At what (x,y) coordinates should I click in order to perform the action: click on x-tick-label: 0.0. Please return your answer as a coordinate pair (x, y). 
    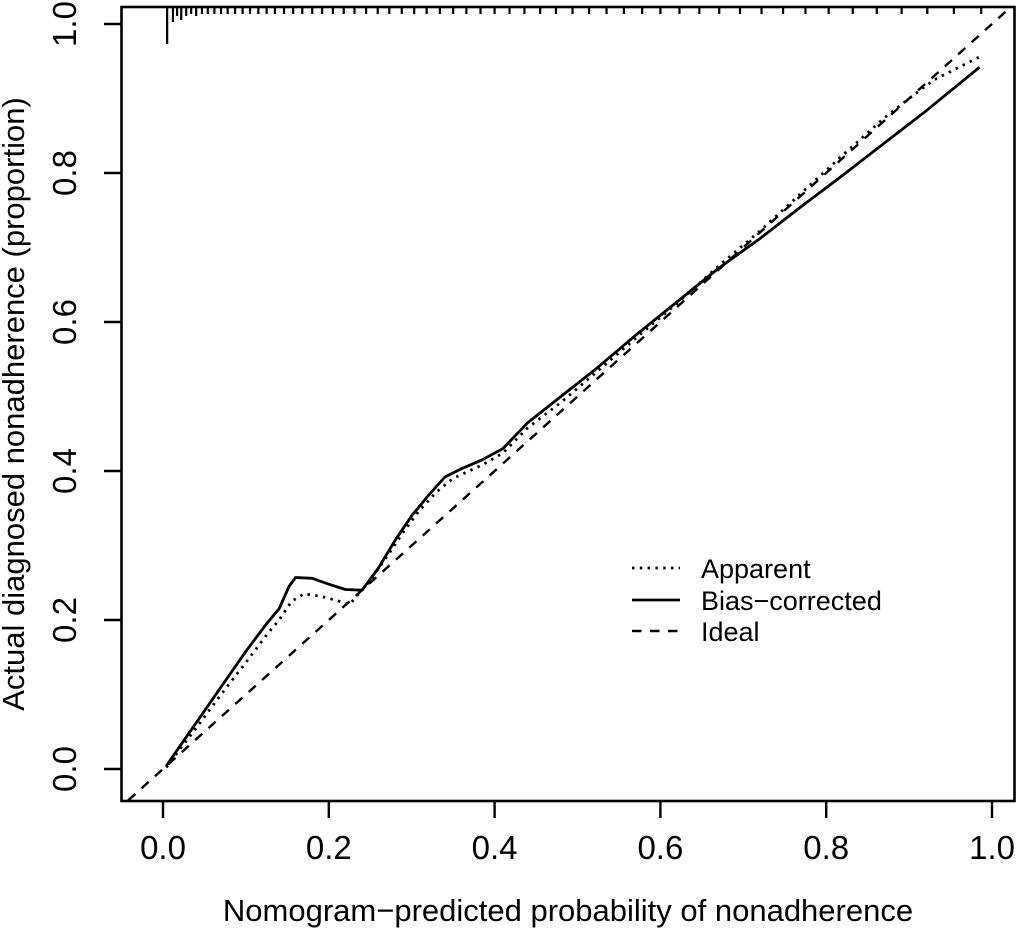
    Looking at the image, I should click on (163, 847).